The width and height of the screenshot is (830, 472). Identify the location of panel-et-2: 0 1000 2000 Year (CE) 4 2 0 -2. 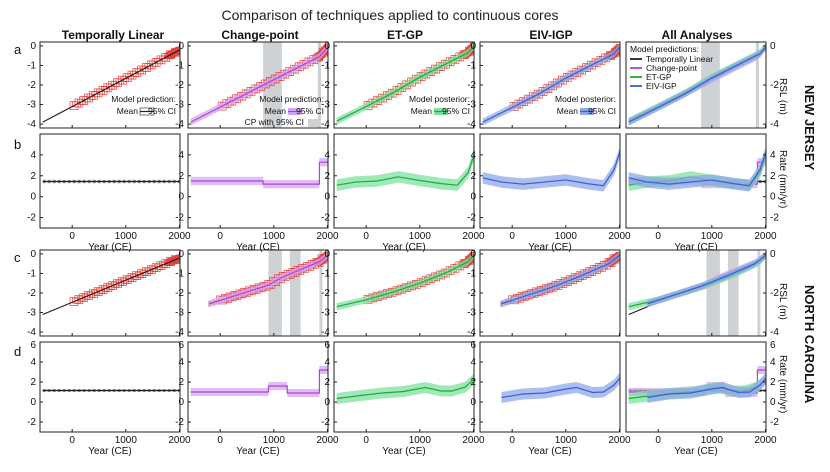
(403, 193).